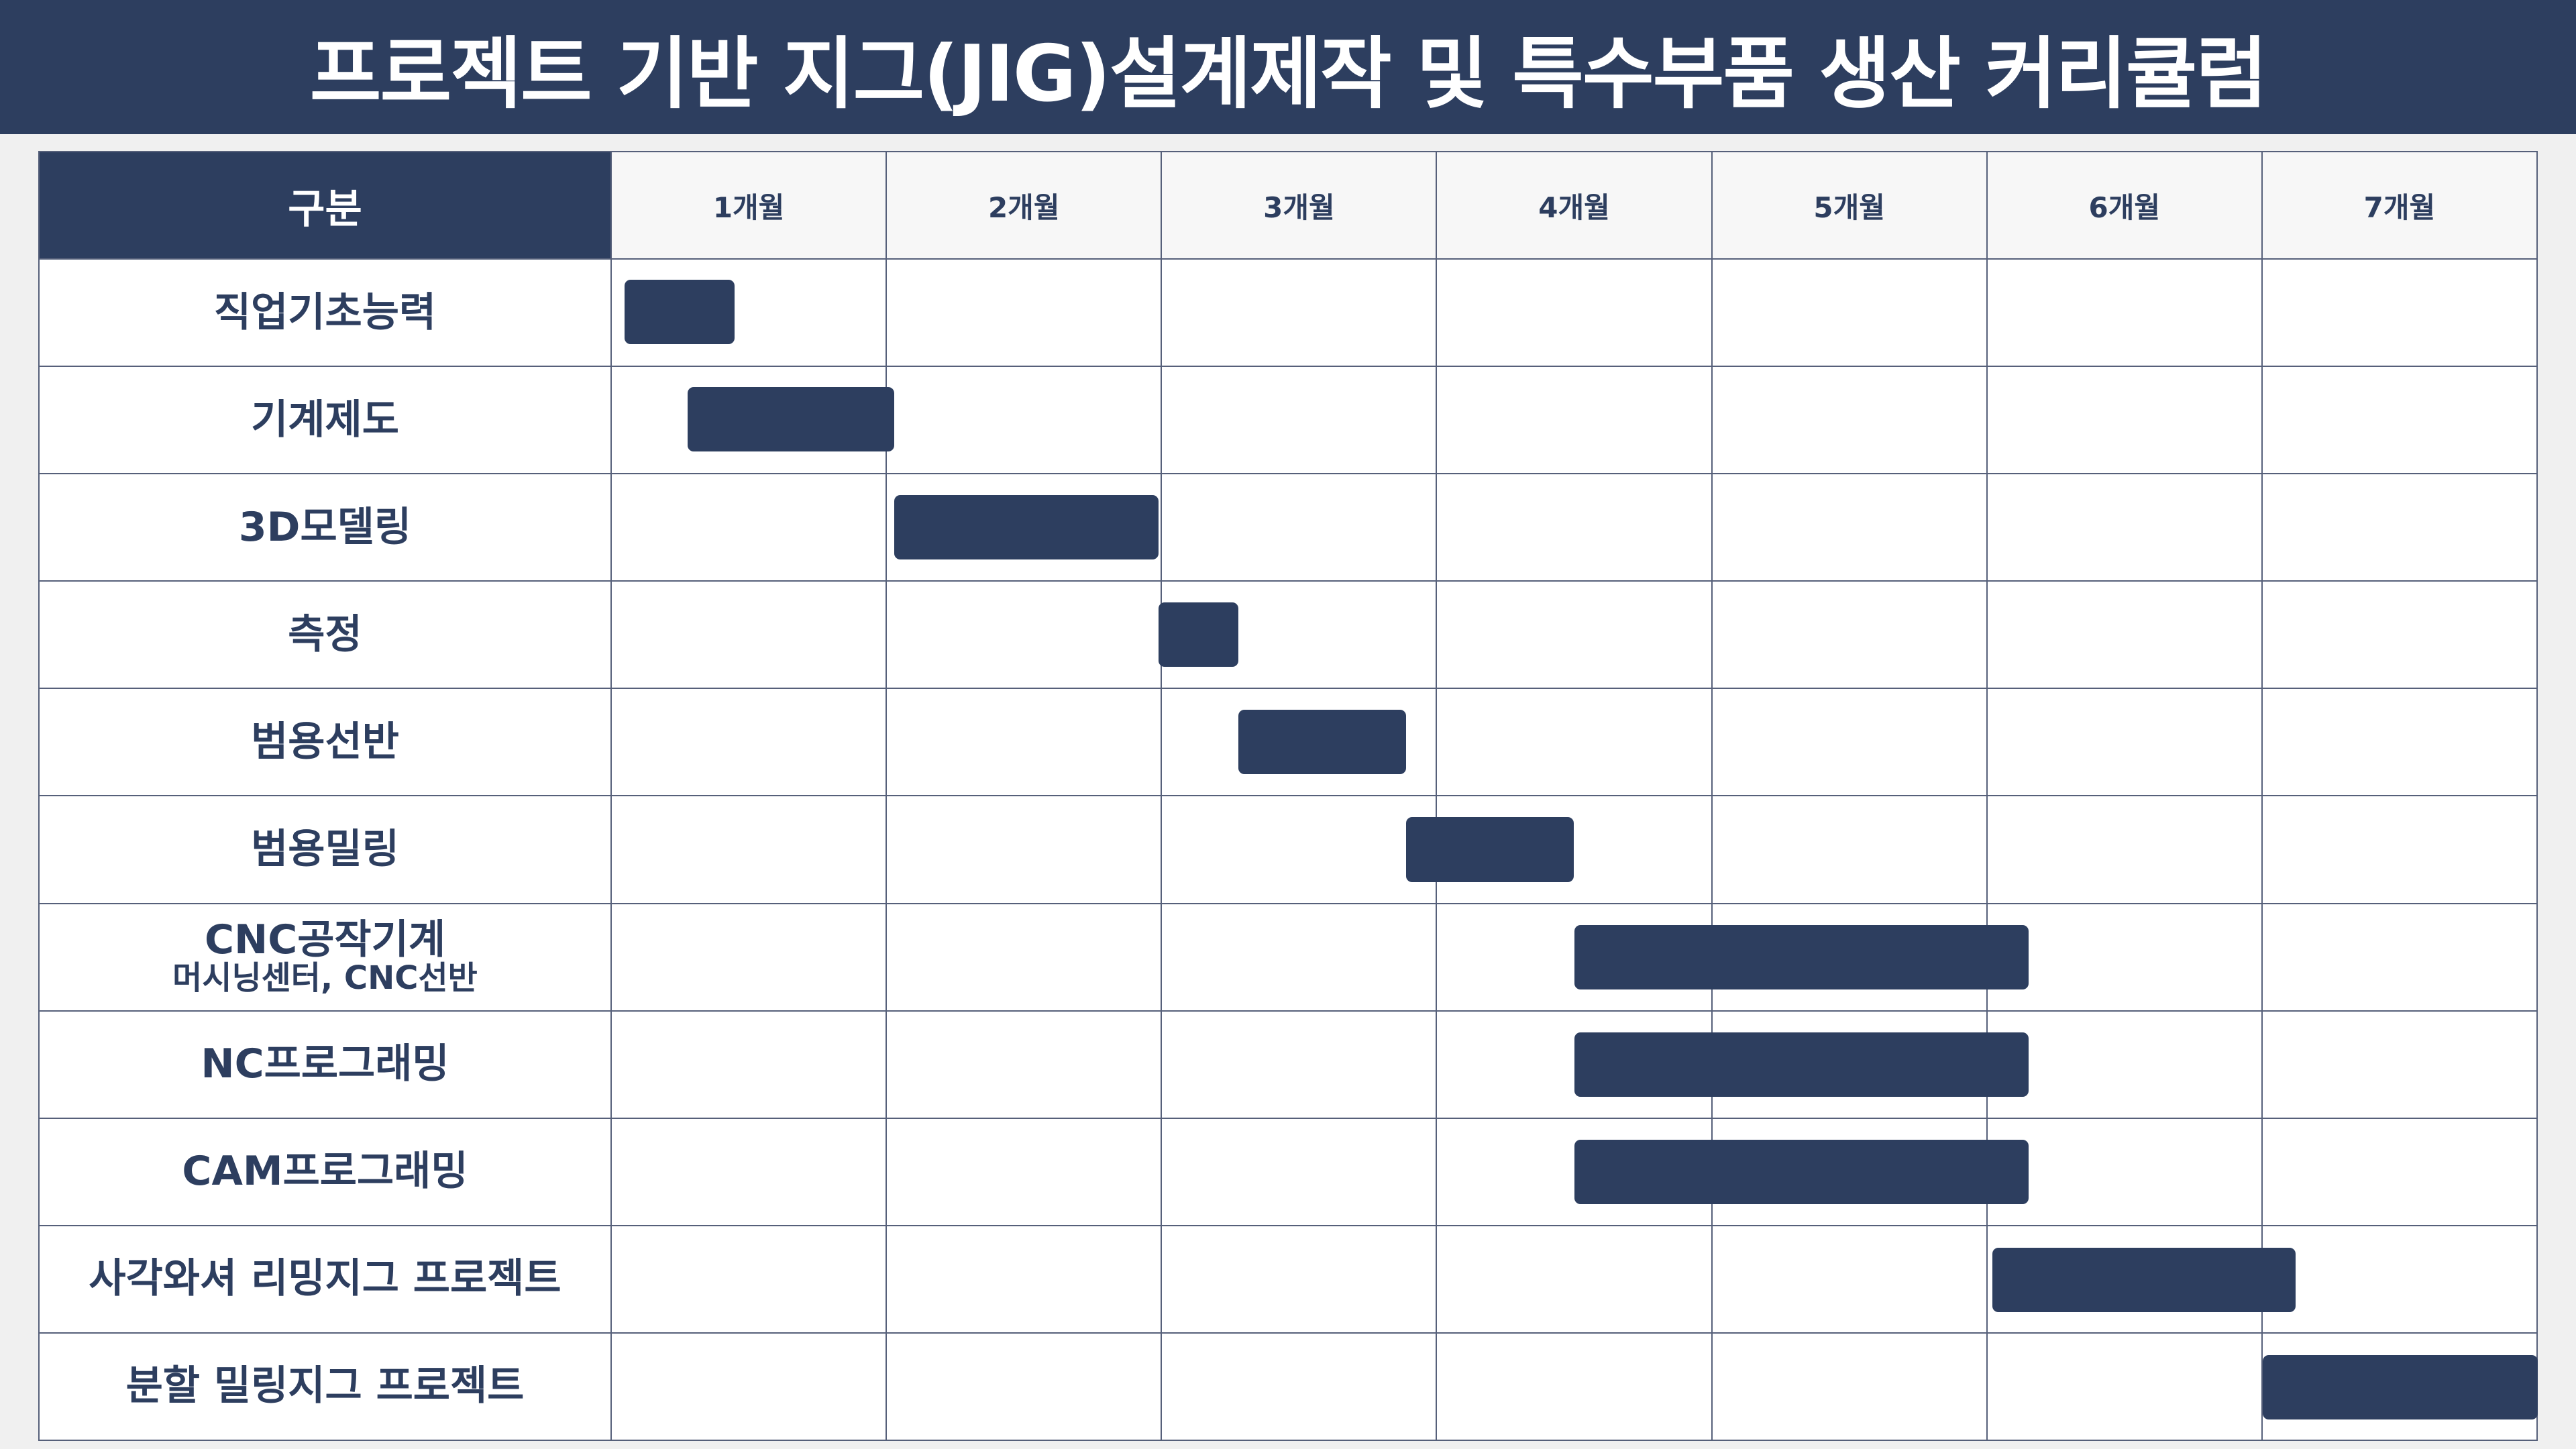 Image resolution: width=2576 pixels, height=1449 pixels. I want to click on row-label: CAM프로그래밍, so click(325, 1171).